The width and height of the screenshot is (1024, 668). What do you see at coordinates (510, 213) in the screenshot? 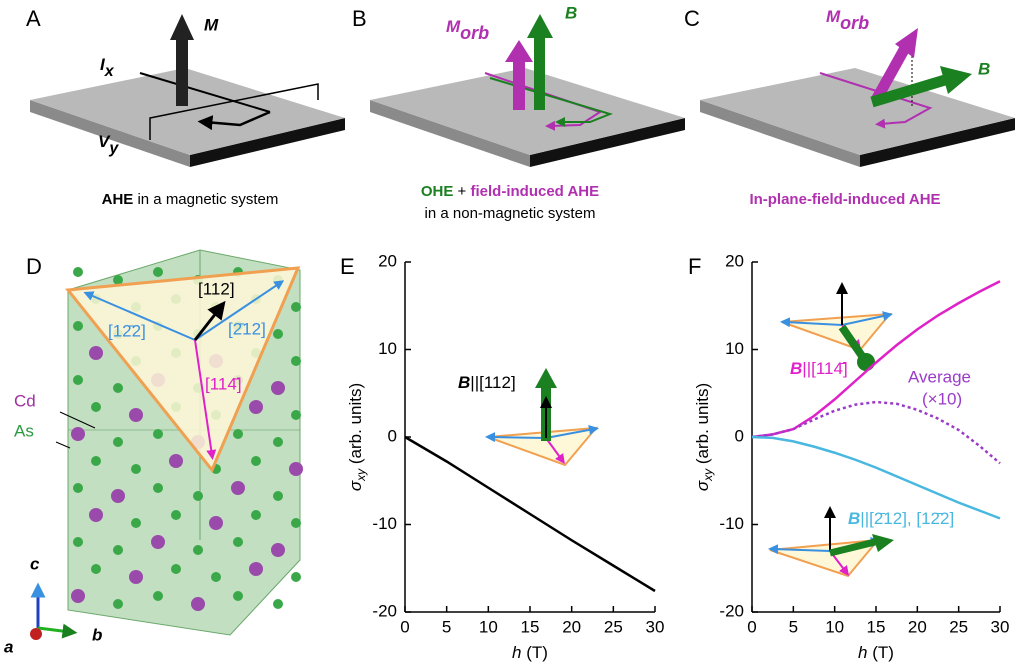
I see `caption-b2: in a non-magnetic system` at bounding box center [510, 213].